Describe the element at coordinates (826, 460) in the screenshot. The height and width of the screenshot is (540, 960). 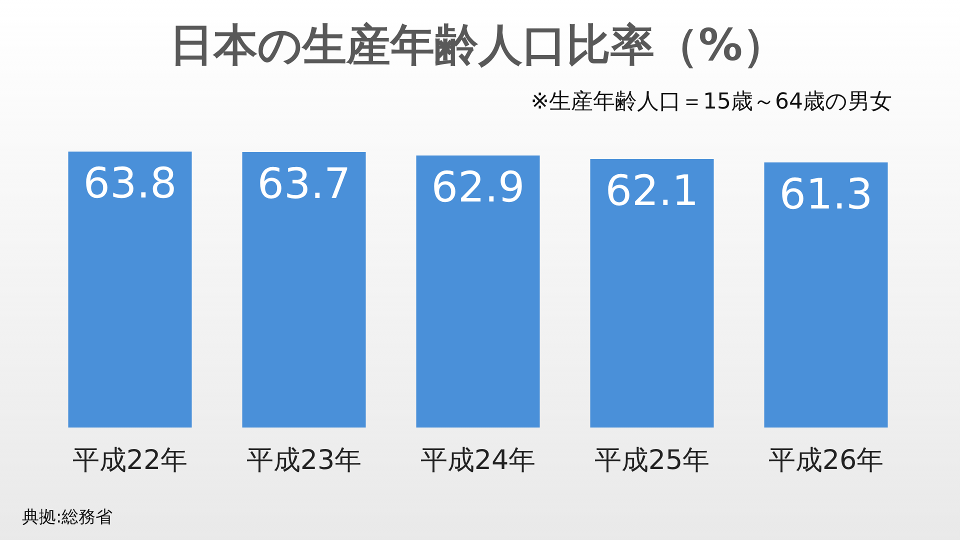
I see `x-tick-label: 平成26年` at that location.